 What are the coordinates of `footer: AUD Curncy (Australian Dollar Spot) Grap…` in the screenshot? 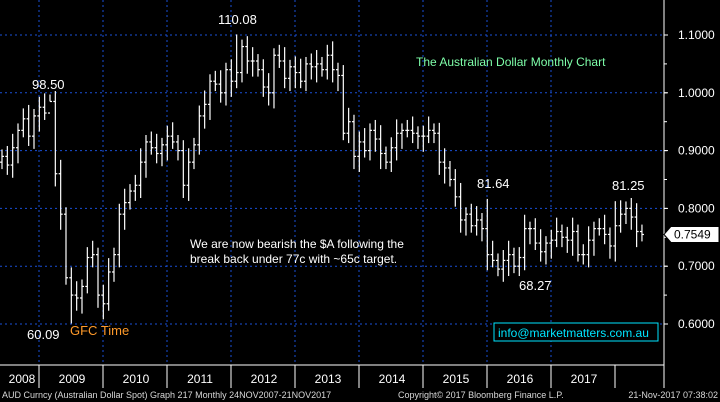 It's located at (360, 395).